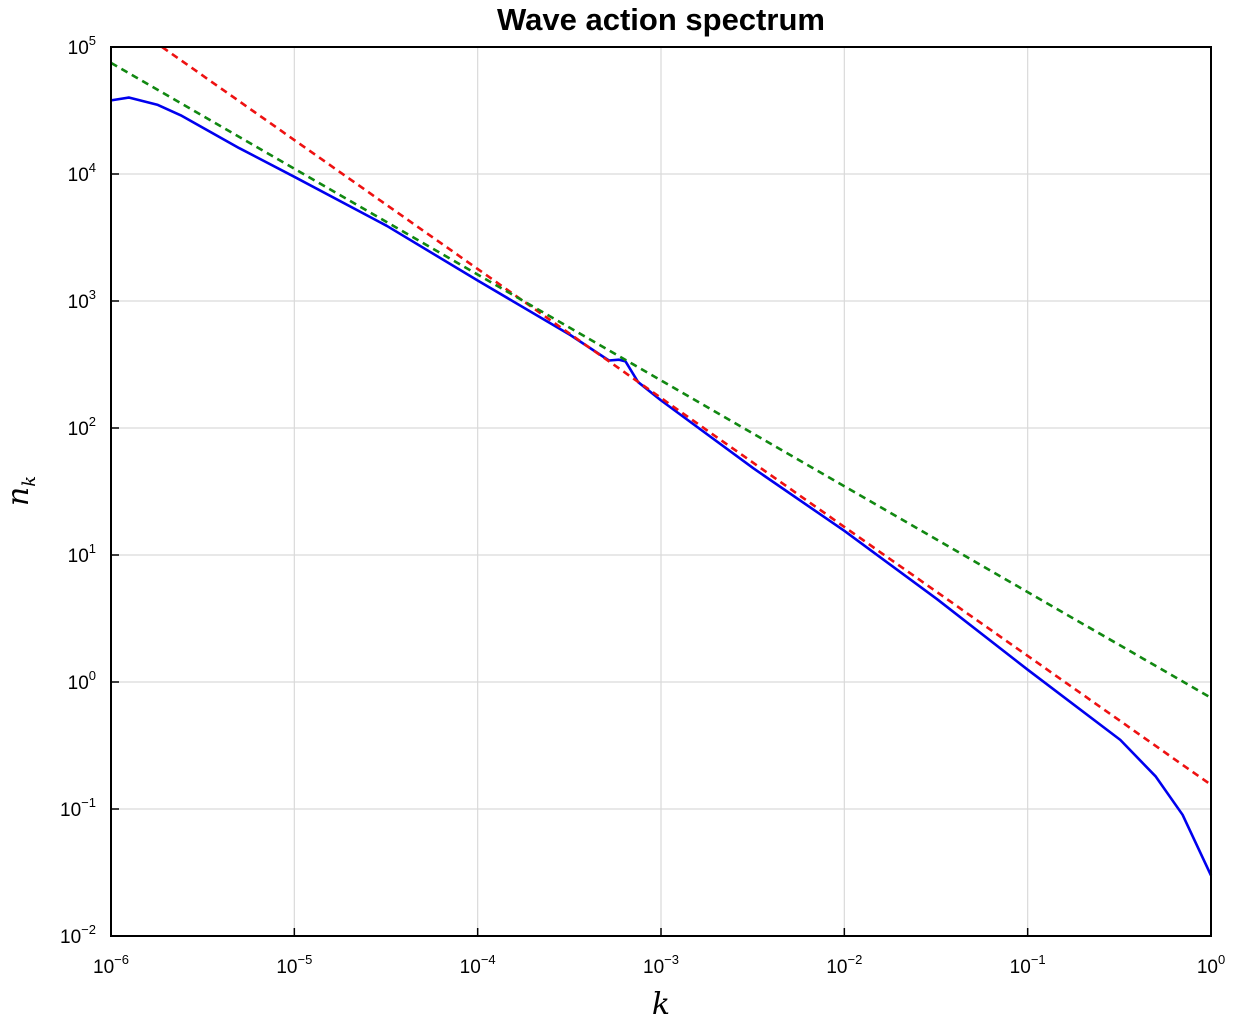  I want to click on y-tick-label: 10³, so click(82, 300).